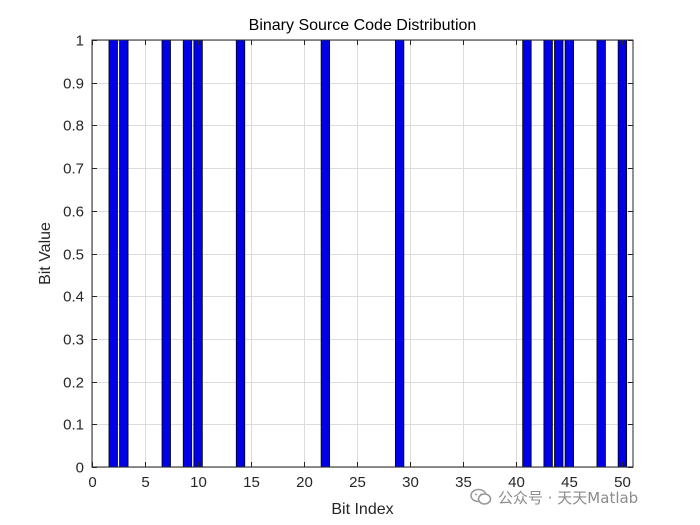 Image resolution: width=700 pixels, height=525 pixels. What do you see at coordinates (73, 126) in the screenshot?
I see `y-tick-label-8: 0.8` at bounding box center [73, 126].